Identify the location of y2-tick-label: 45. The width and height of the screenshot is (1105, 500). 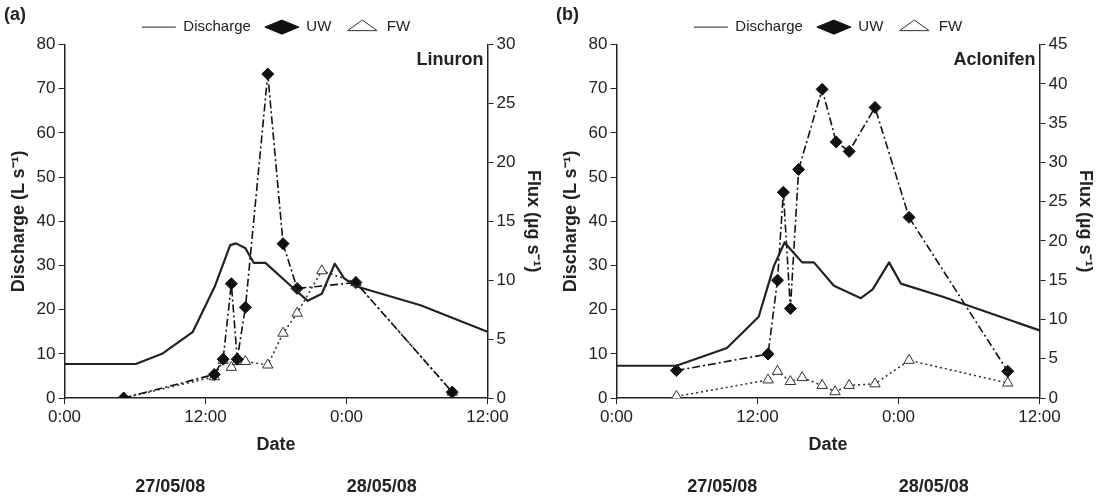
(1058, 44).